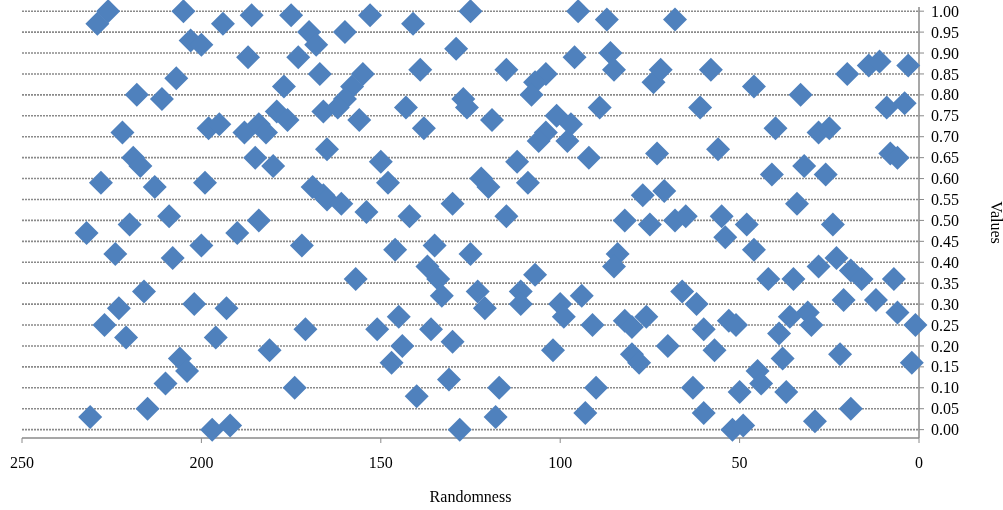 This screenshot has width=1003, height=510. Describe the element at coordinates (945, 430) in the screenshot. I see `y-tick-label: 0.00` at that location.